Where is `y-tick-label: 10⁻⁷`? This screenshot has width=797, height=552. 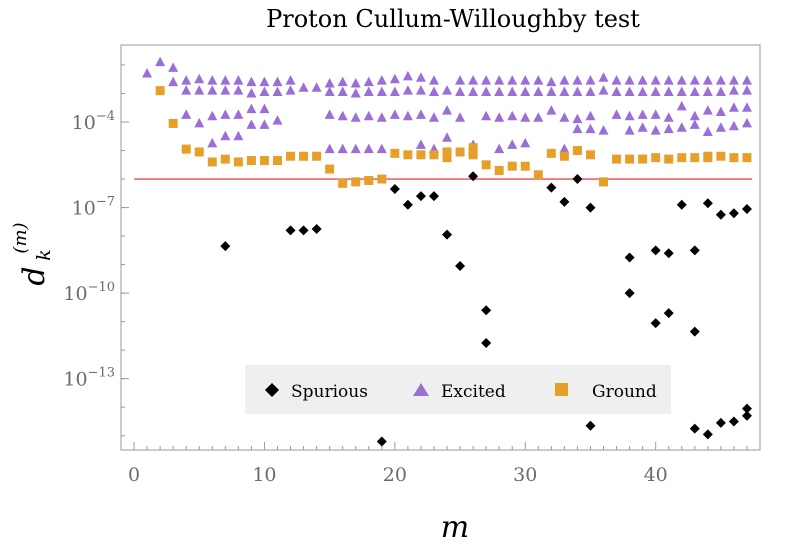
y-tick-label: 10⁻⁷ is located at coordinates (93, 207).